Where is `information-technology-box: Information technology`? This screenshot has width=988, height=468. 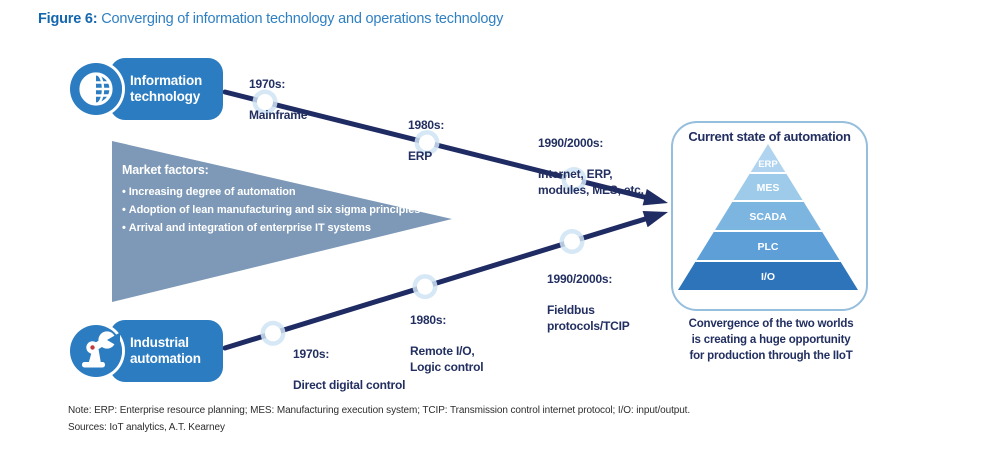 information-technology-box: Information technology is located at coordinates (166, 89).